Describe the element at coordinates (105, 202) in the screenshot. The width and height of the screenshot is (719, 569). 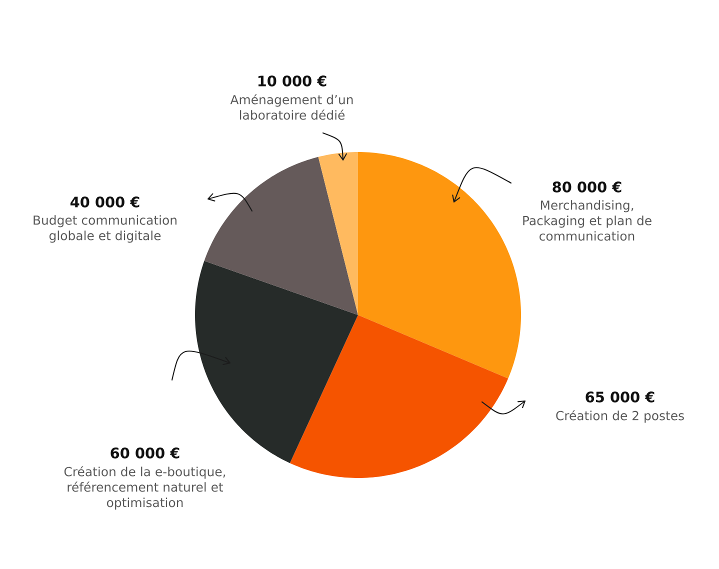
I see `data-label: 40 000 €` at that location.